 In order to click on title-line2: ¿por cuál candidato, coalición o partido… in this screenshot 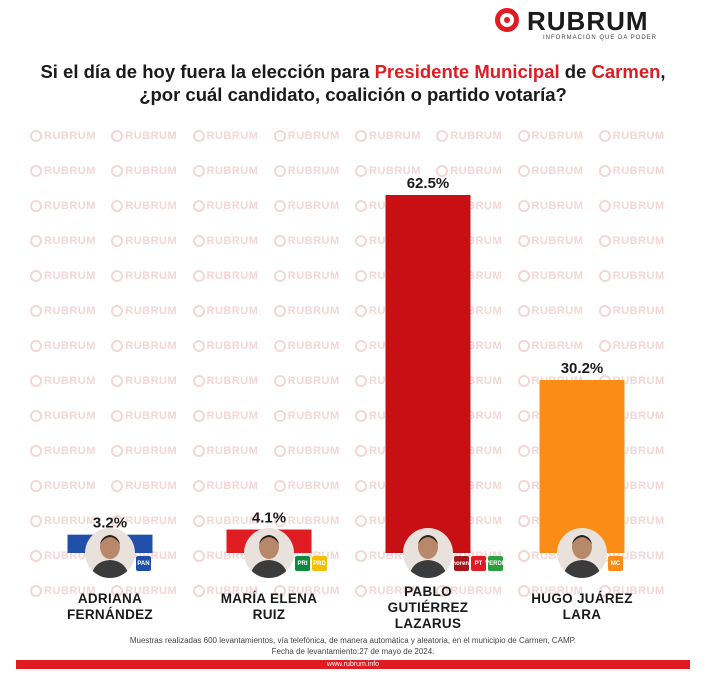, I will do `click(353, 94)`.